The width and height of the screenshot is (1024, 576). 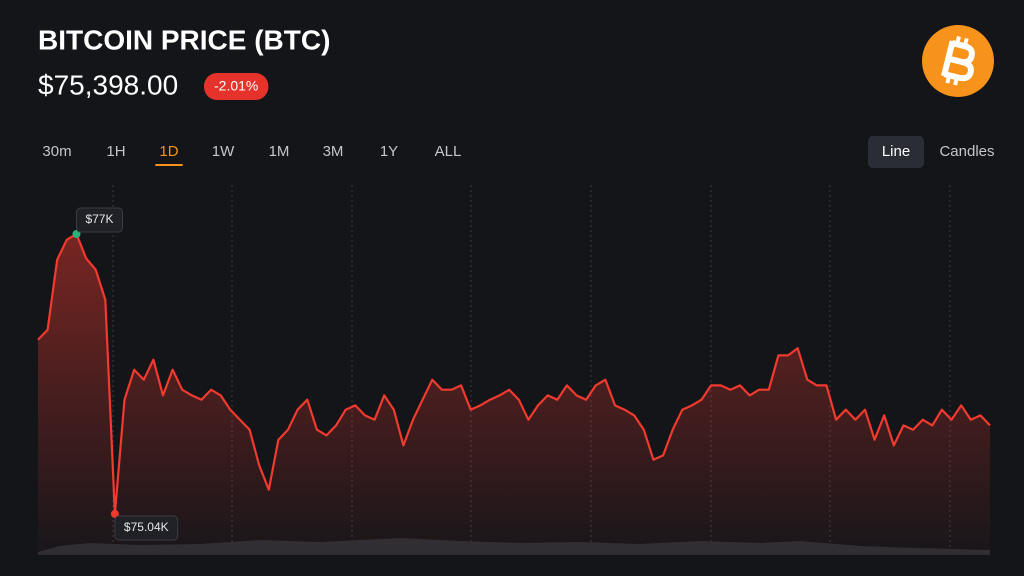 I want to click on toggle-option: Candles, so click(x=966, y=151).